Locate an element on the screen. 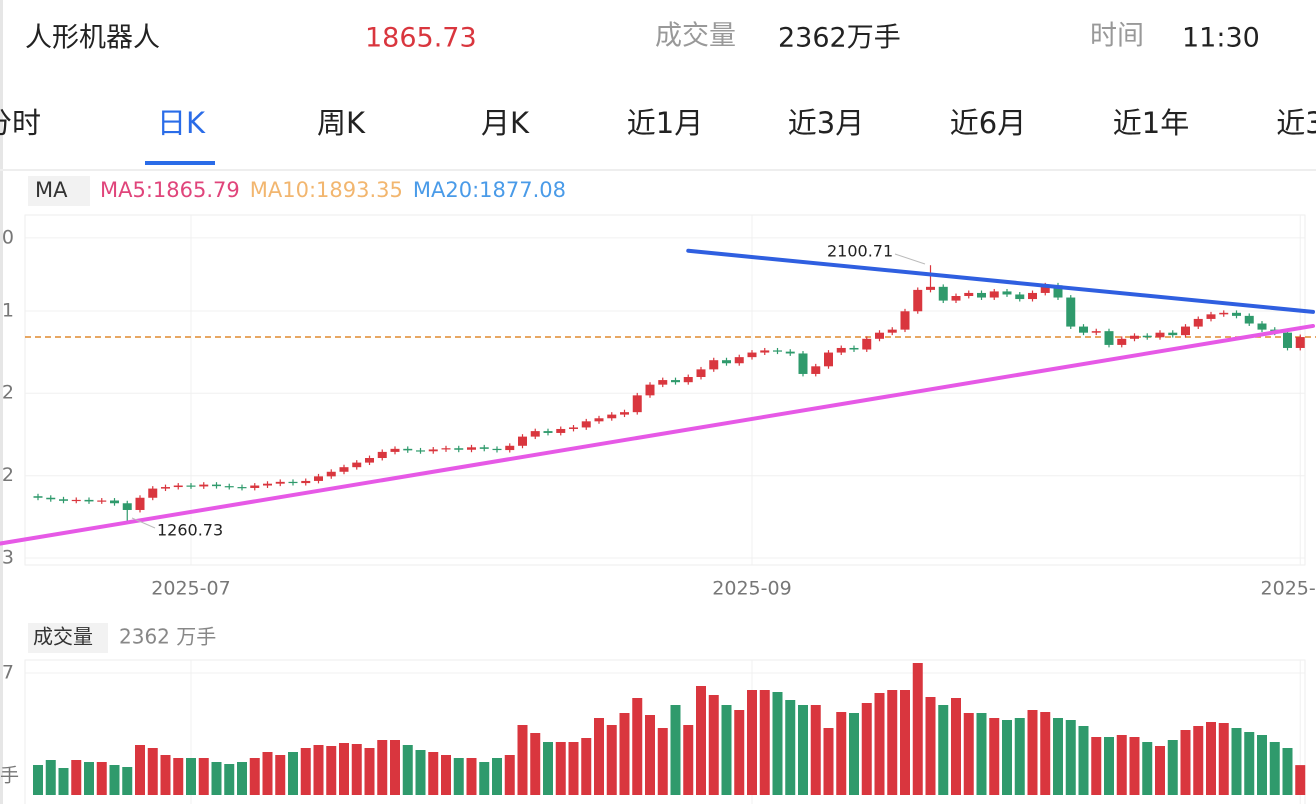 This screenshot has height=804, width=1316. legend-entry: MA20:1877.08 is located at coordinates (489, 190).